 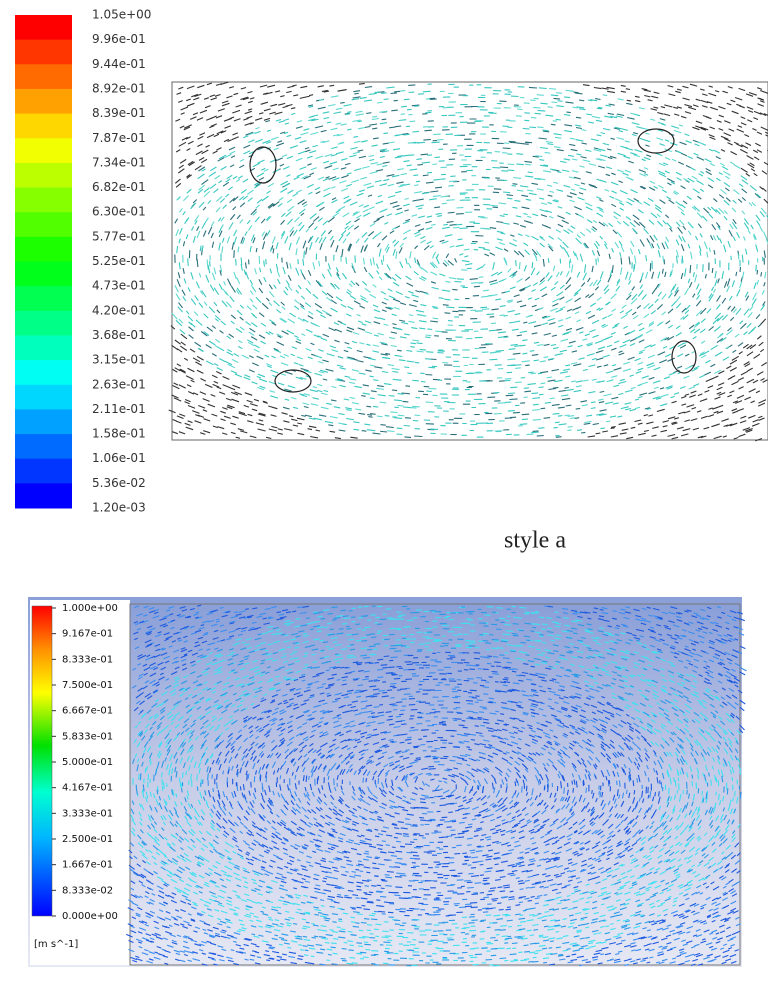 What do you see at coordinates (119, 162) in the screenshot?
I see `legend-label: 7.34e-01` at bounding box center [119, 162].